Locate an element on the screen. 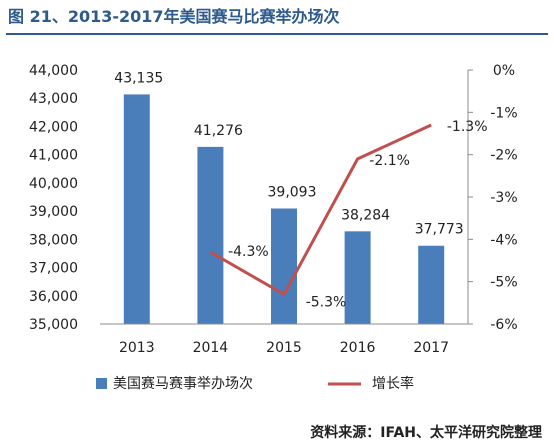  bar-2013 is located at coordinates (136, 209).